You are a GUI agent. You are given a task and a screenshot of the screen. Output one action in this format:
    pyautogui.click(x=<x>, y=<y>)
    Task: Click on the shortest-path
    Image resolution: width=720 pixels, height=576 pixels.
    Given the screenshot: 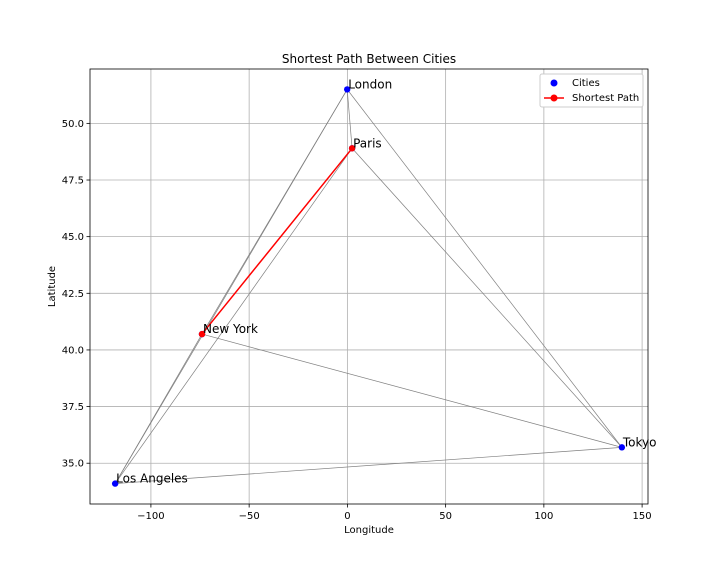 What is the action you would take?
    pyautogui.click(x=277, y=241)
    